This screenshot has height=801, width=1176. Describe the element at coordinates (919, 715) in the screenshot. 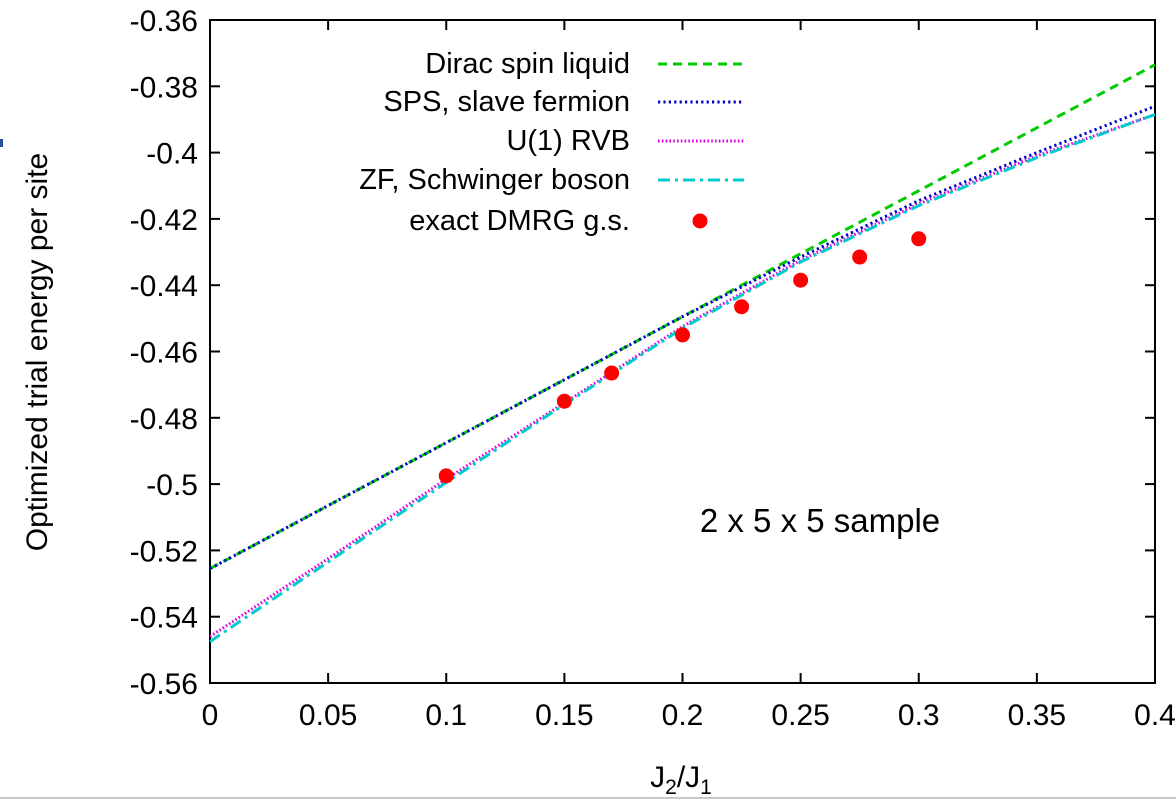

I see `x-tick-label: 0.3` at that location.